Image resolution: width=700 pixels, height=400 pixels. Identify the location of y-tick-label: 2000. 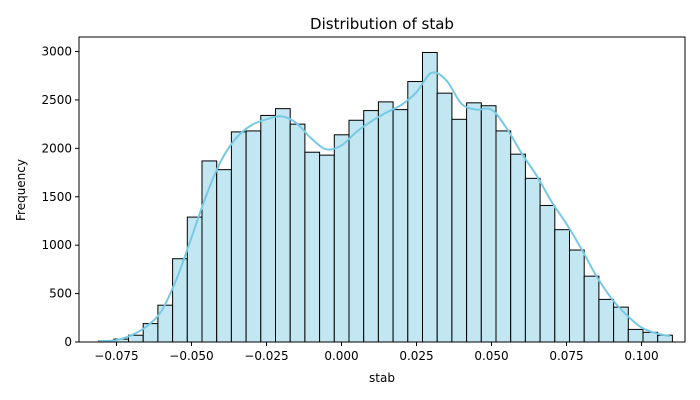
(56, 148).